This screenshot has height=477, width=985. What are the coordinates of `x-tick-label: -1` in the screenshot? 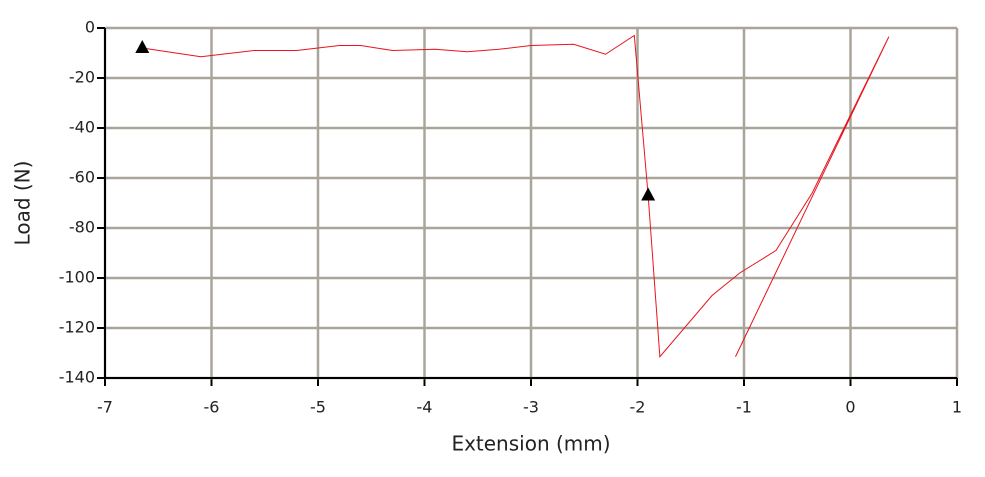 It's located at (744, 407).